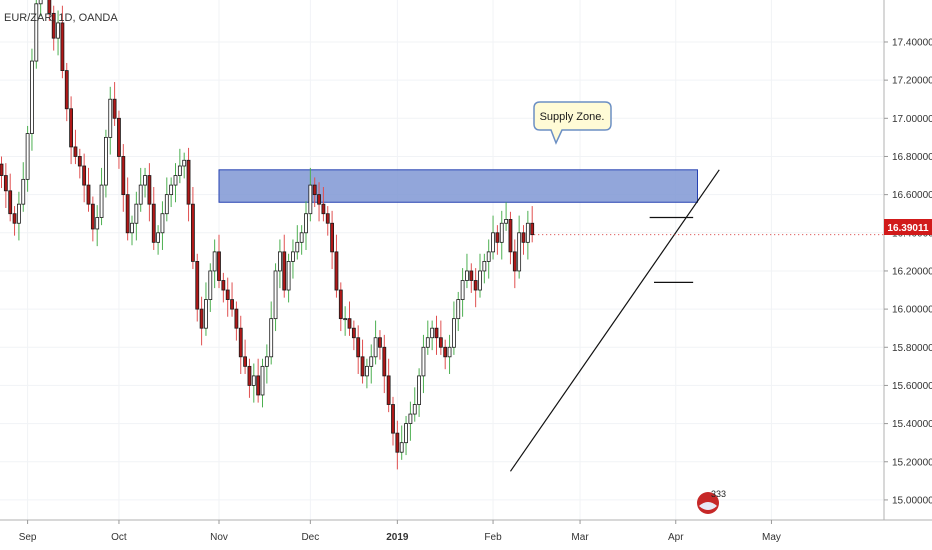 The image size is (932, 550). What do you see at coordinates (912, 42) in the screenshot?
I see `price-tick-label: 17.40000` at bounding box center [912, 42].